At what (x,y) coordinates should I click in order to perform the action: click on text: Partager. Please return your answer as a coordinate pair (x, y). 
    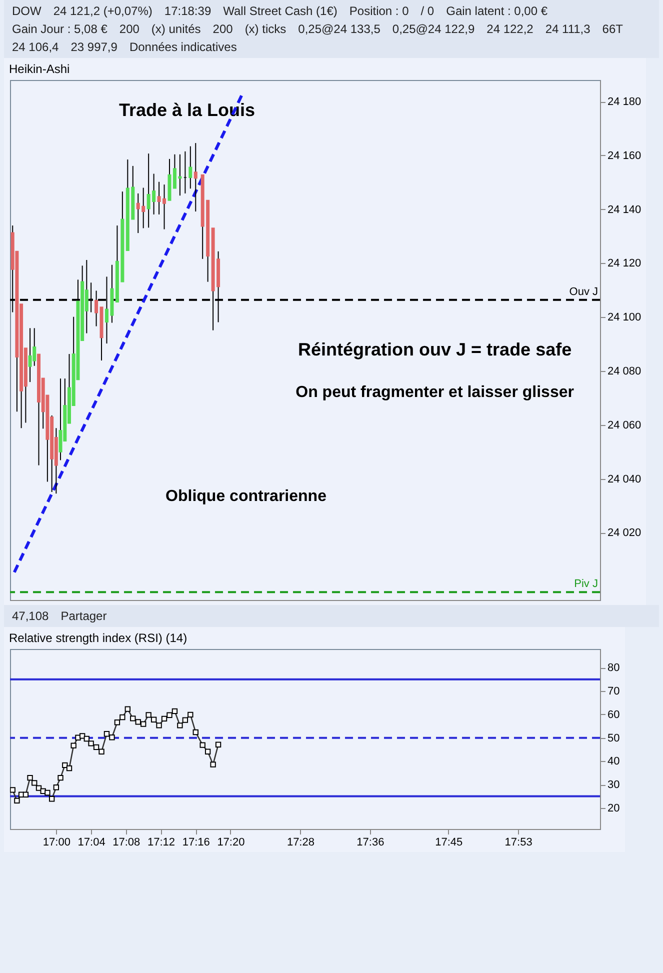
    Looking at the image, I should click on (83, 616).